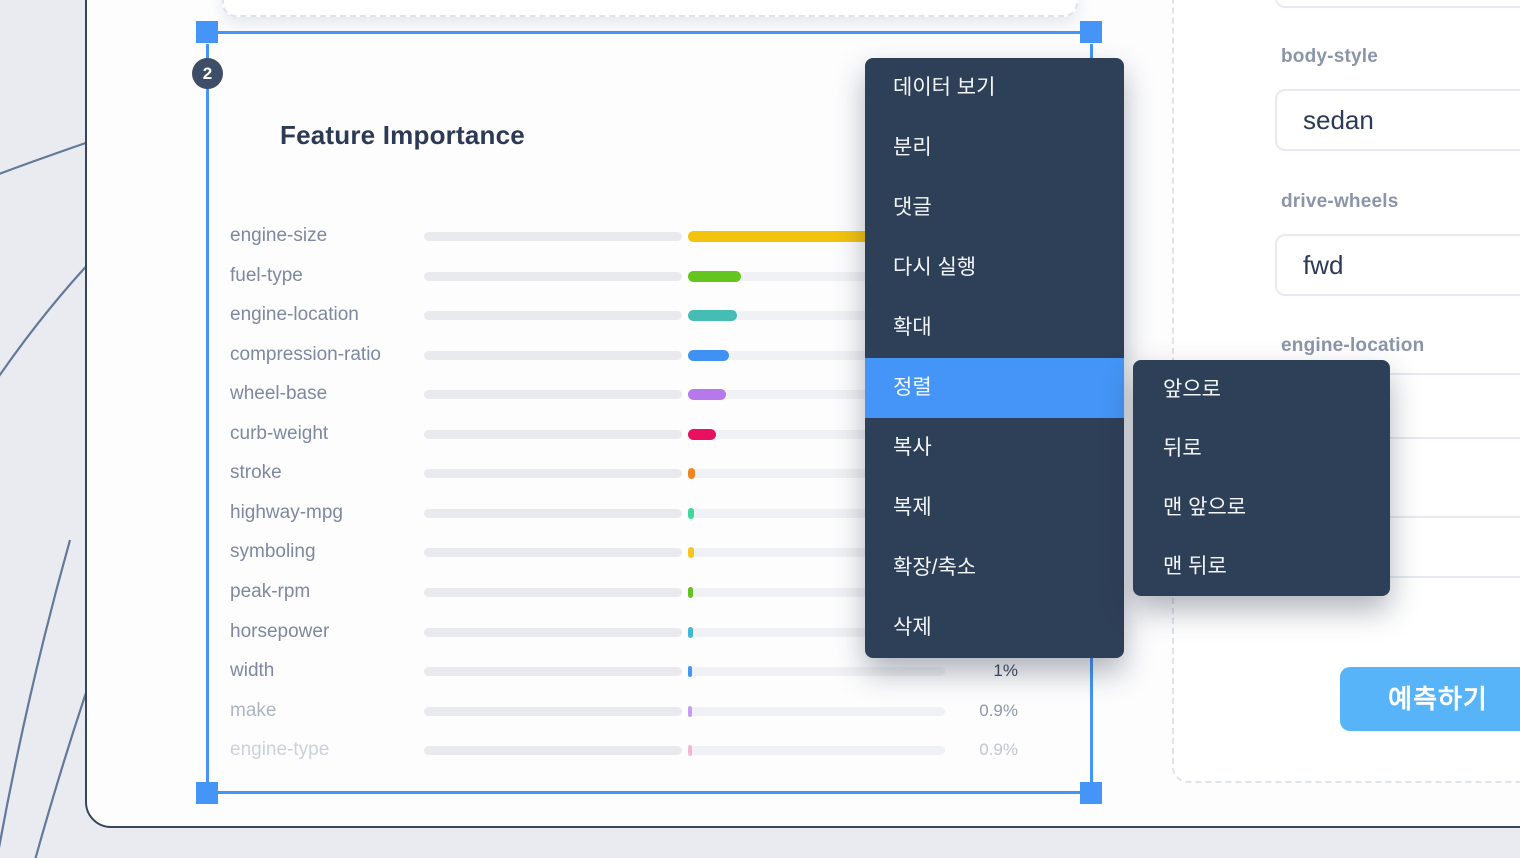 This screenshot has height=858, width=1520. I want to click on feature-row: highway-mpg, so click(760, 514).